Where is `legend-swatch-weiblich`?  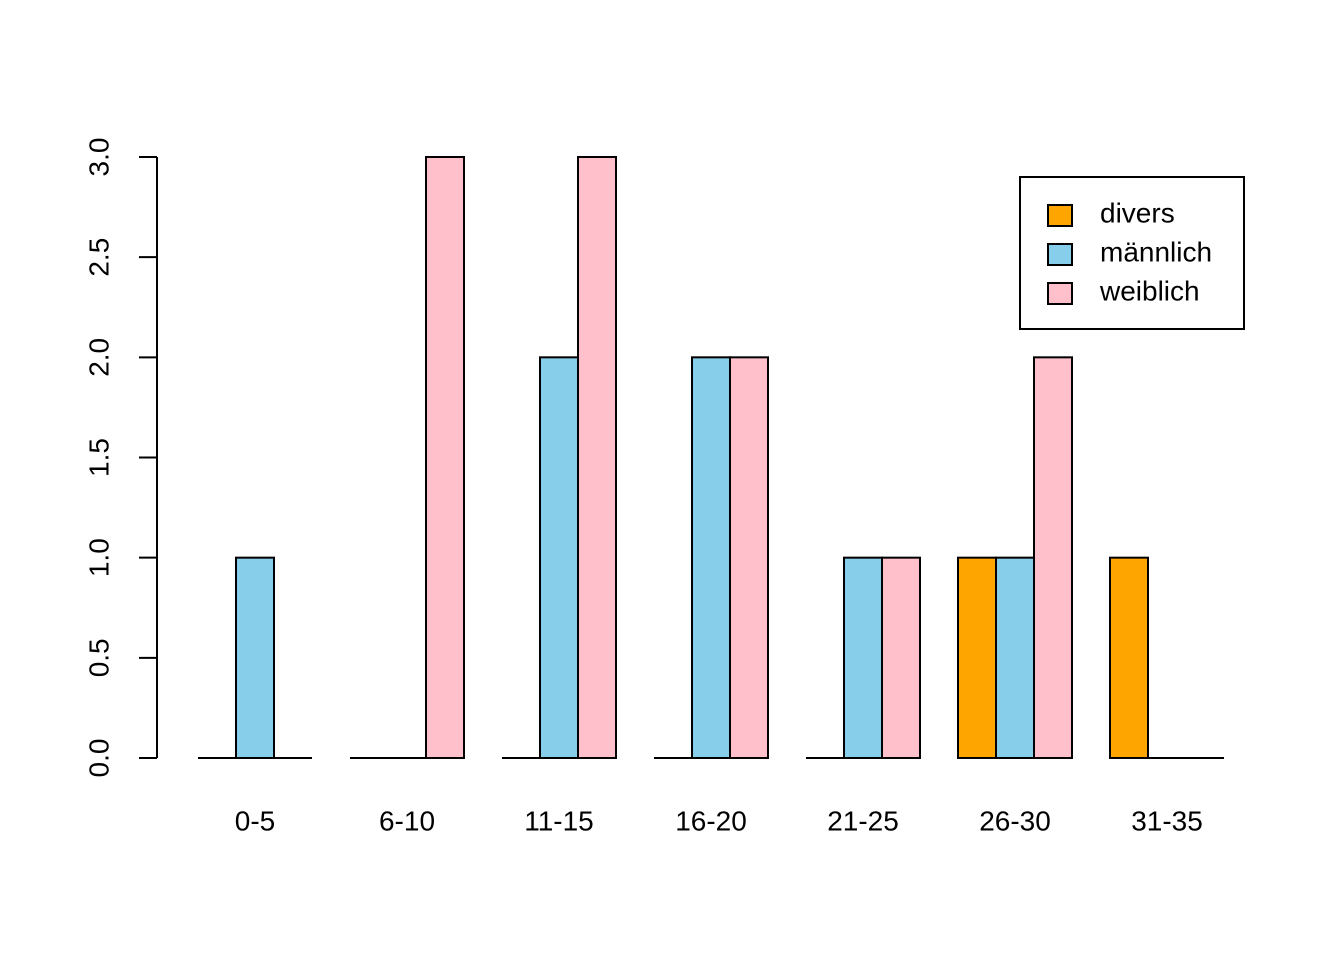 legend-swatch-weiblich is located at coordinates (1060, 293).